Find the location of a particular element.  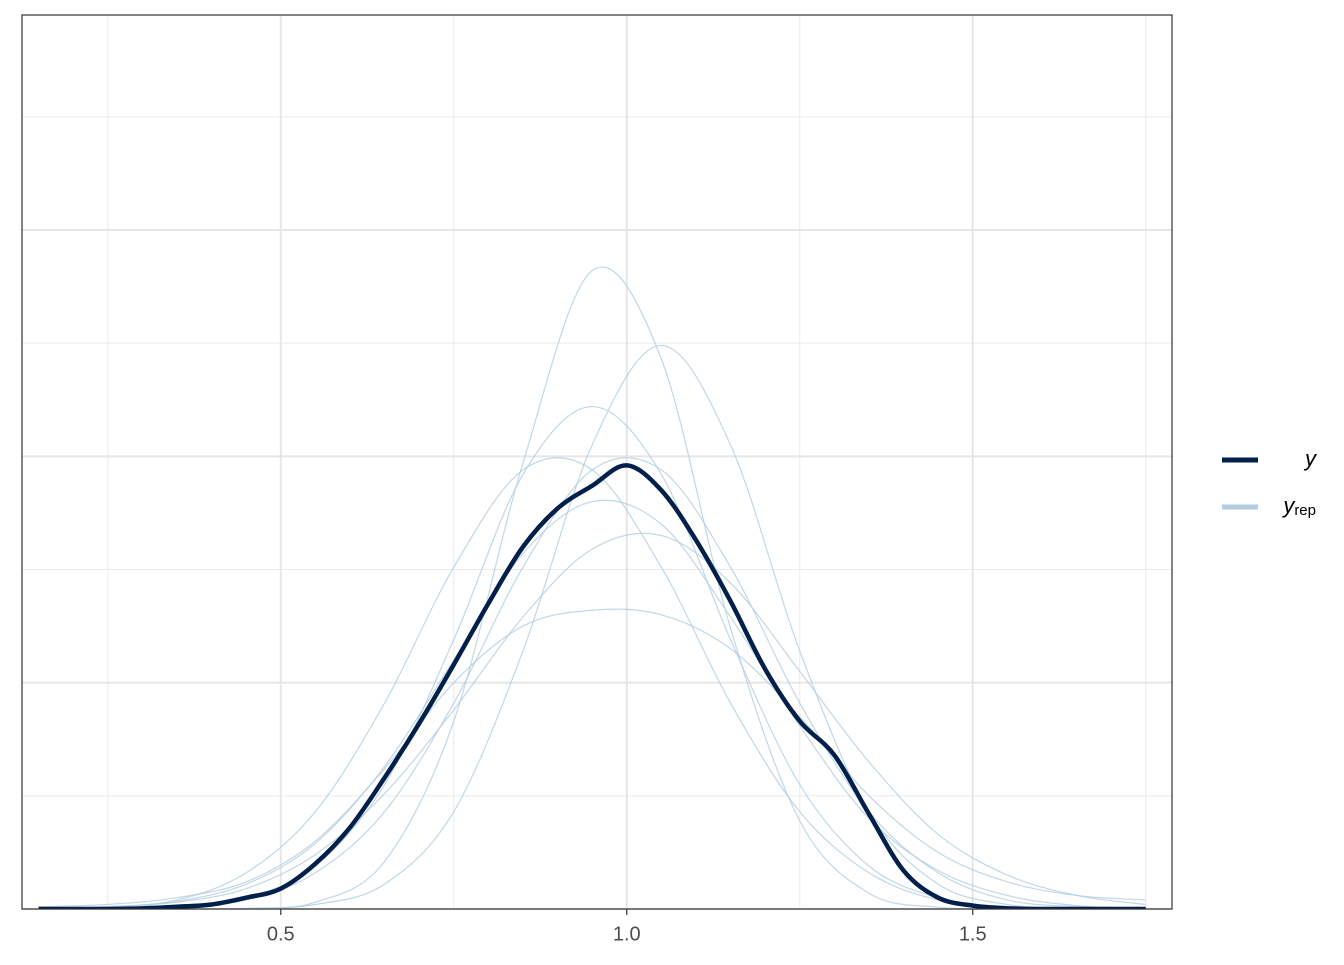

legend-label: yrep is located at coordinates (1298, 506).